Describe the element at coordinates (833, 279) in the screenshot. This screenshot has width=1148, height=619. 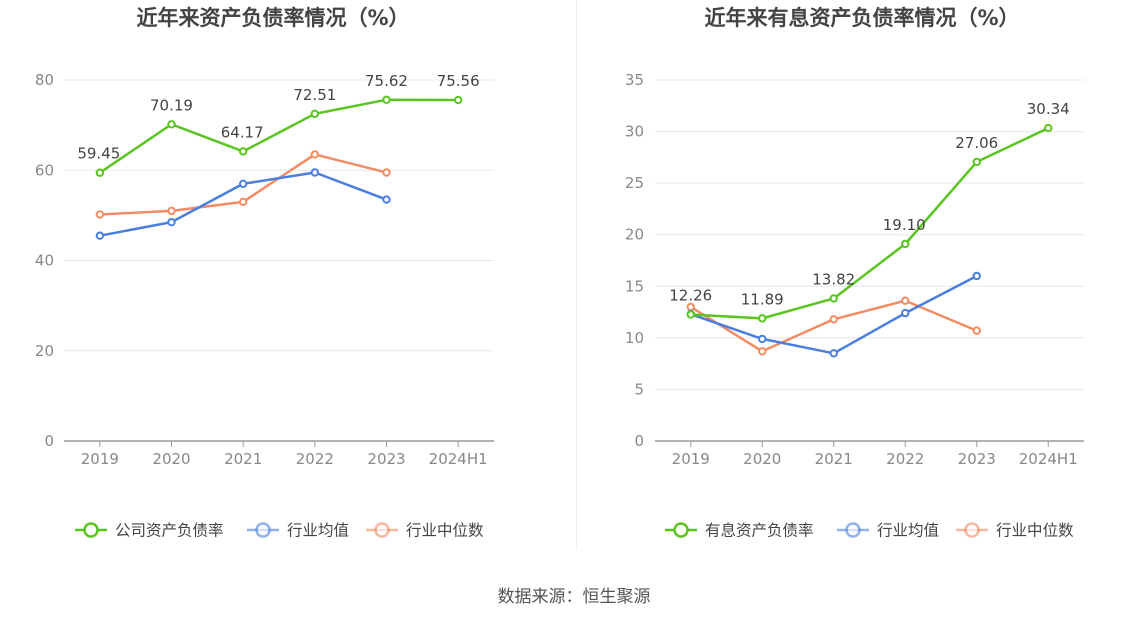
I see `data-label: 13.82` at that location.